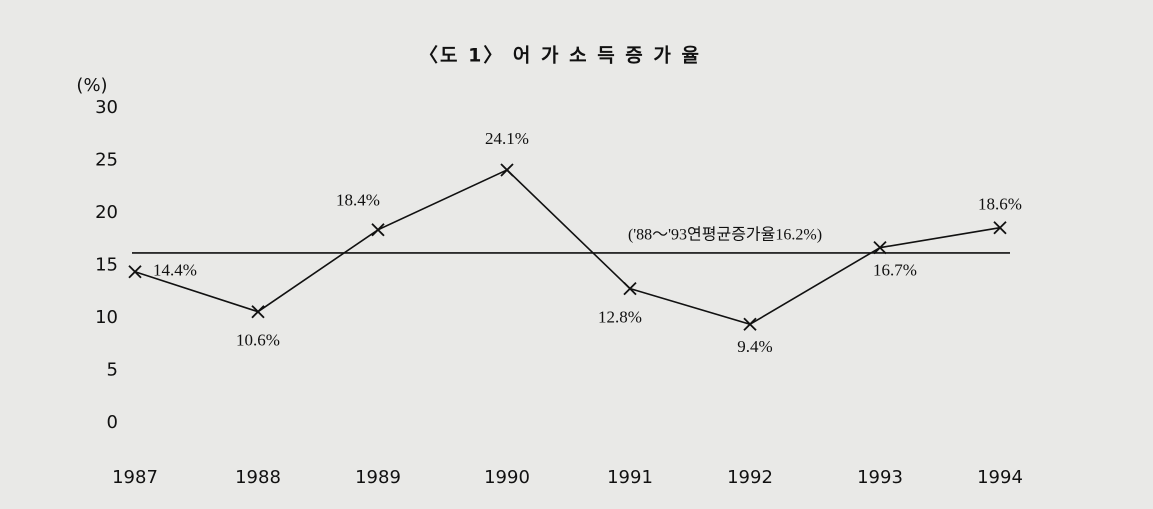 The height and width of the screenshot is (509, 1153). What do you see at coordinates (112, 422) in the screenshot?
I see `y-tick-label: 0` at bounding box center [112, 422].